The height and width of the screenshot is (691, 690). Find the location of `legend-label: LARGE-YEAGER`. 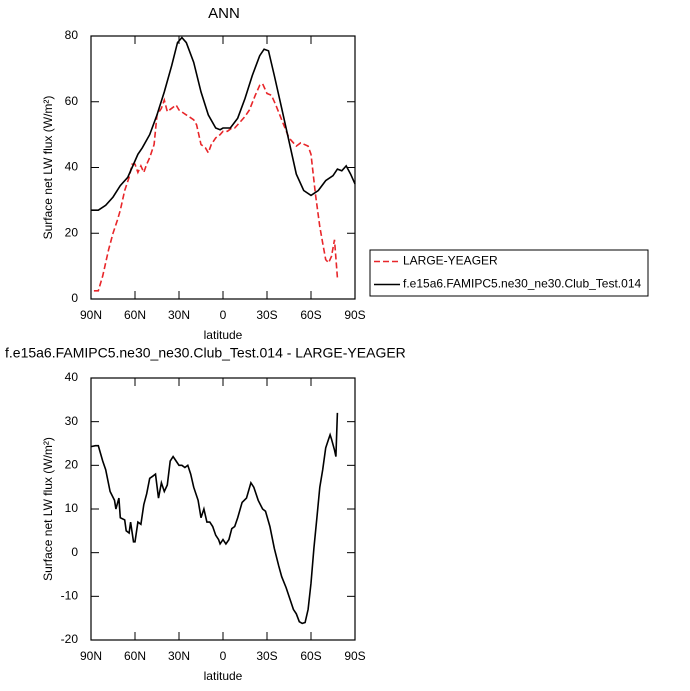

legend-label: LARGE-YEAGER is located at coordinates (450, 261).